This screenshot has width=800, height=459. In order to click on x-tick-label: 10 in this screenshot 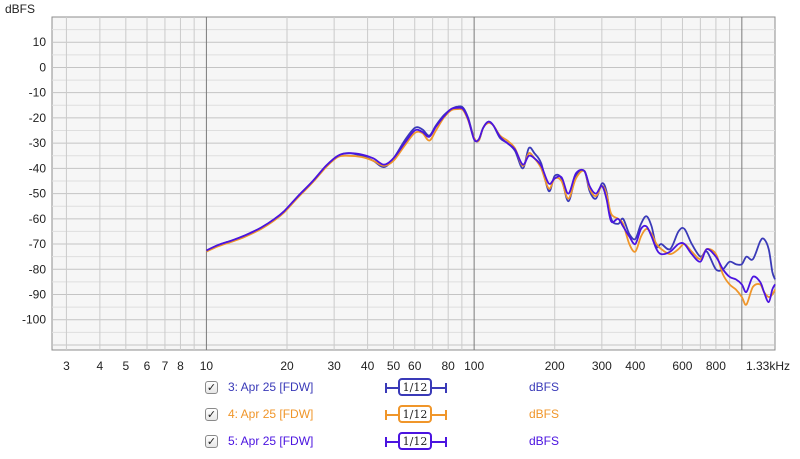, I will do `click(207, 366)`.